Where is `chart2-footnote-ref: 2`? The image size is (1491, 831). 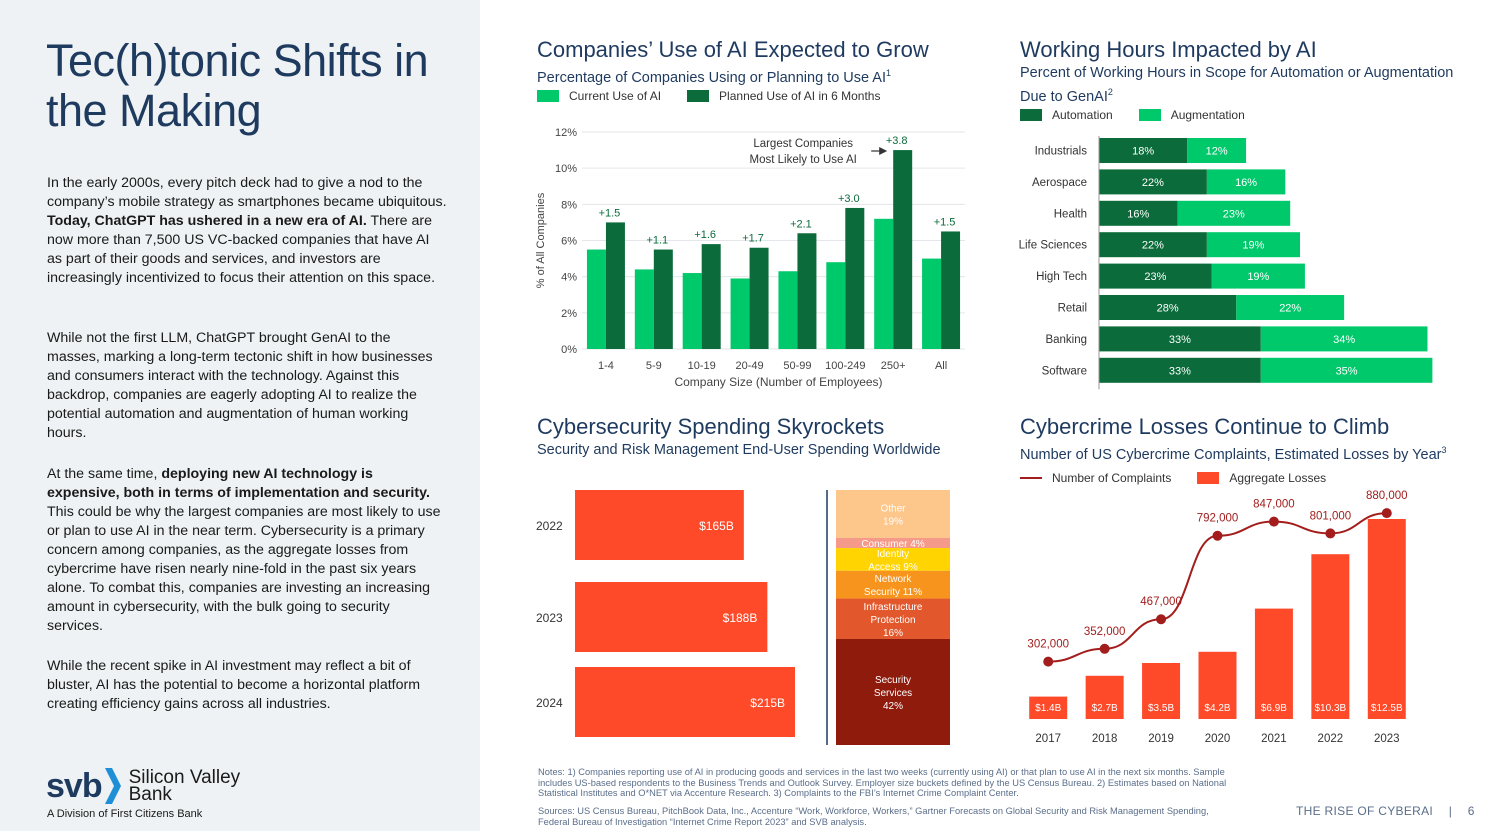 chart2-footnote-ref: 2 is located at coordinates (1110, 92).